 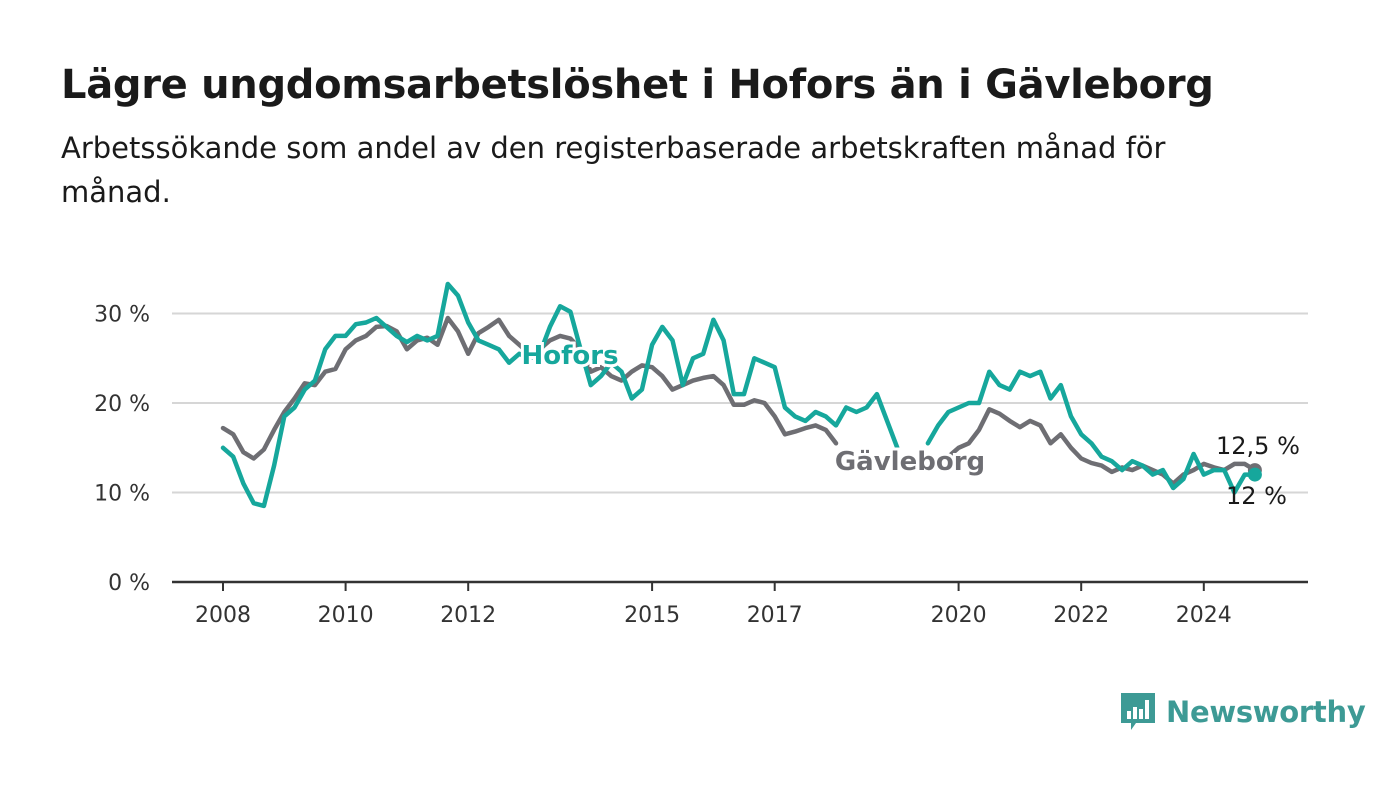 What do you see at coordinates (775, 615) in the screenshot?
I see `x-tick-label: 2017` at bounding box center [775, 615].